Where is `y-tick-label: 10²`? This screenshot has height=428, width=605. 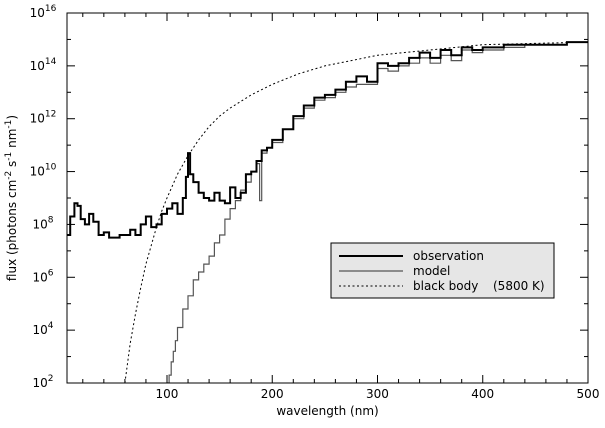 y-tick-label: 10² is located at coordinates (42, 382).